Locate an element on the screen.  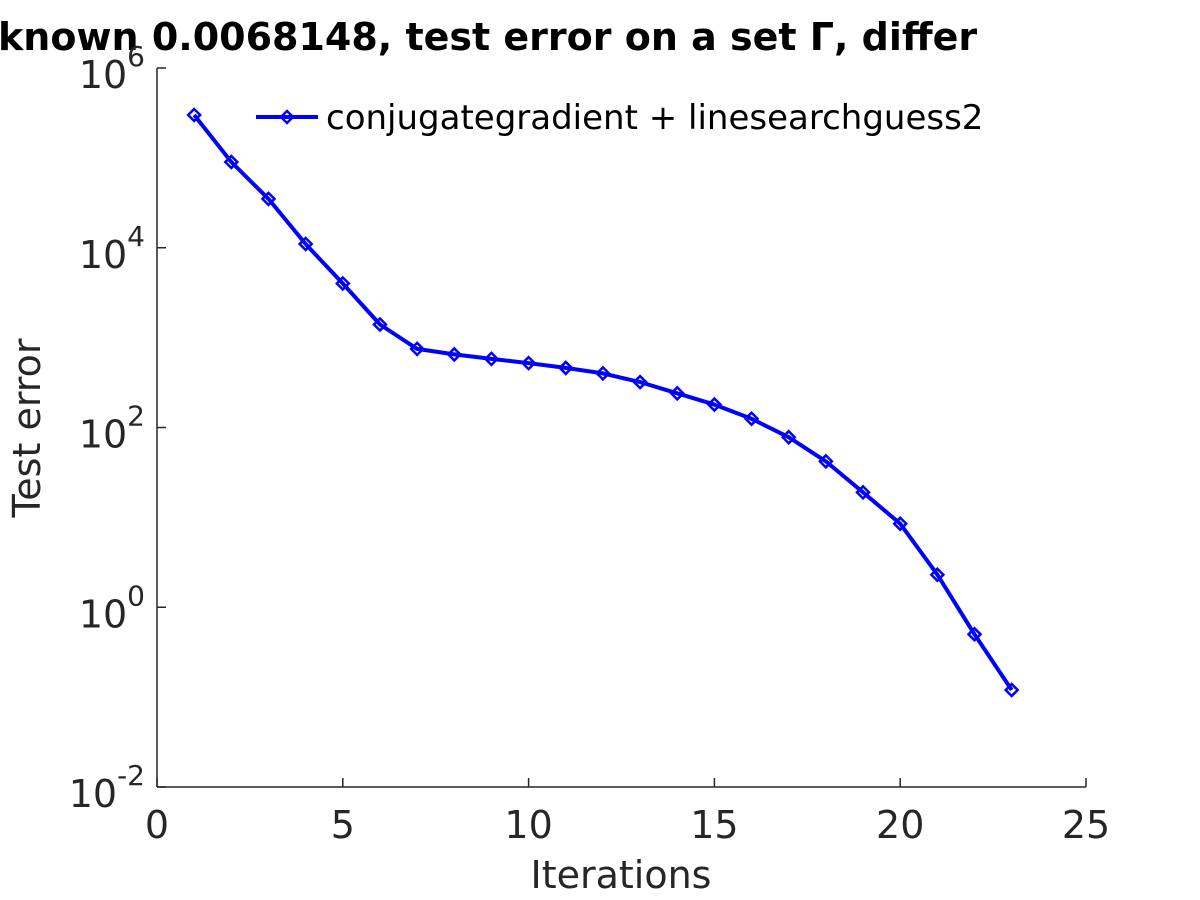
y-axis-label: Test error is located at coordinates (27, 428).